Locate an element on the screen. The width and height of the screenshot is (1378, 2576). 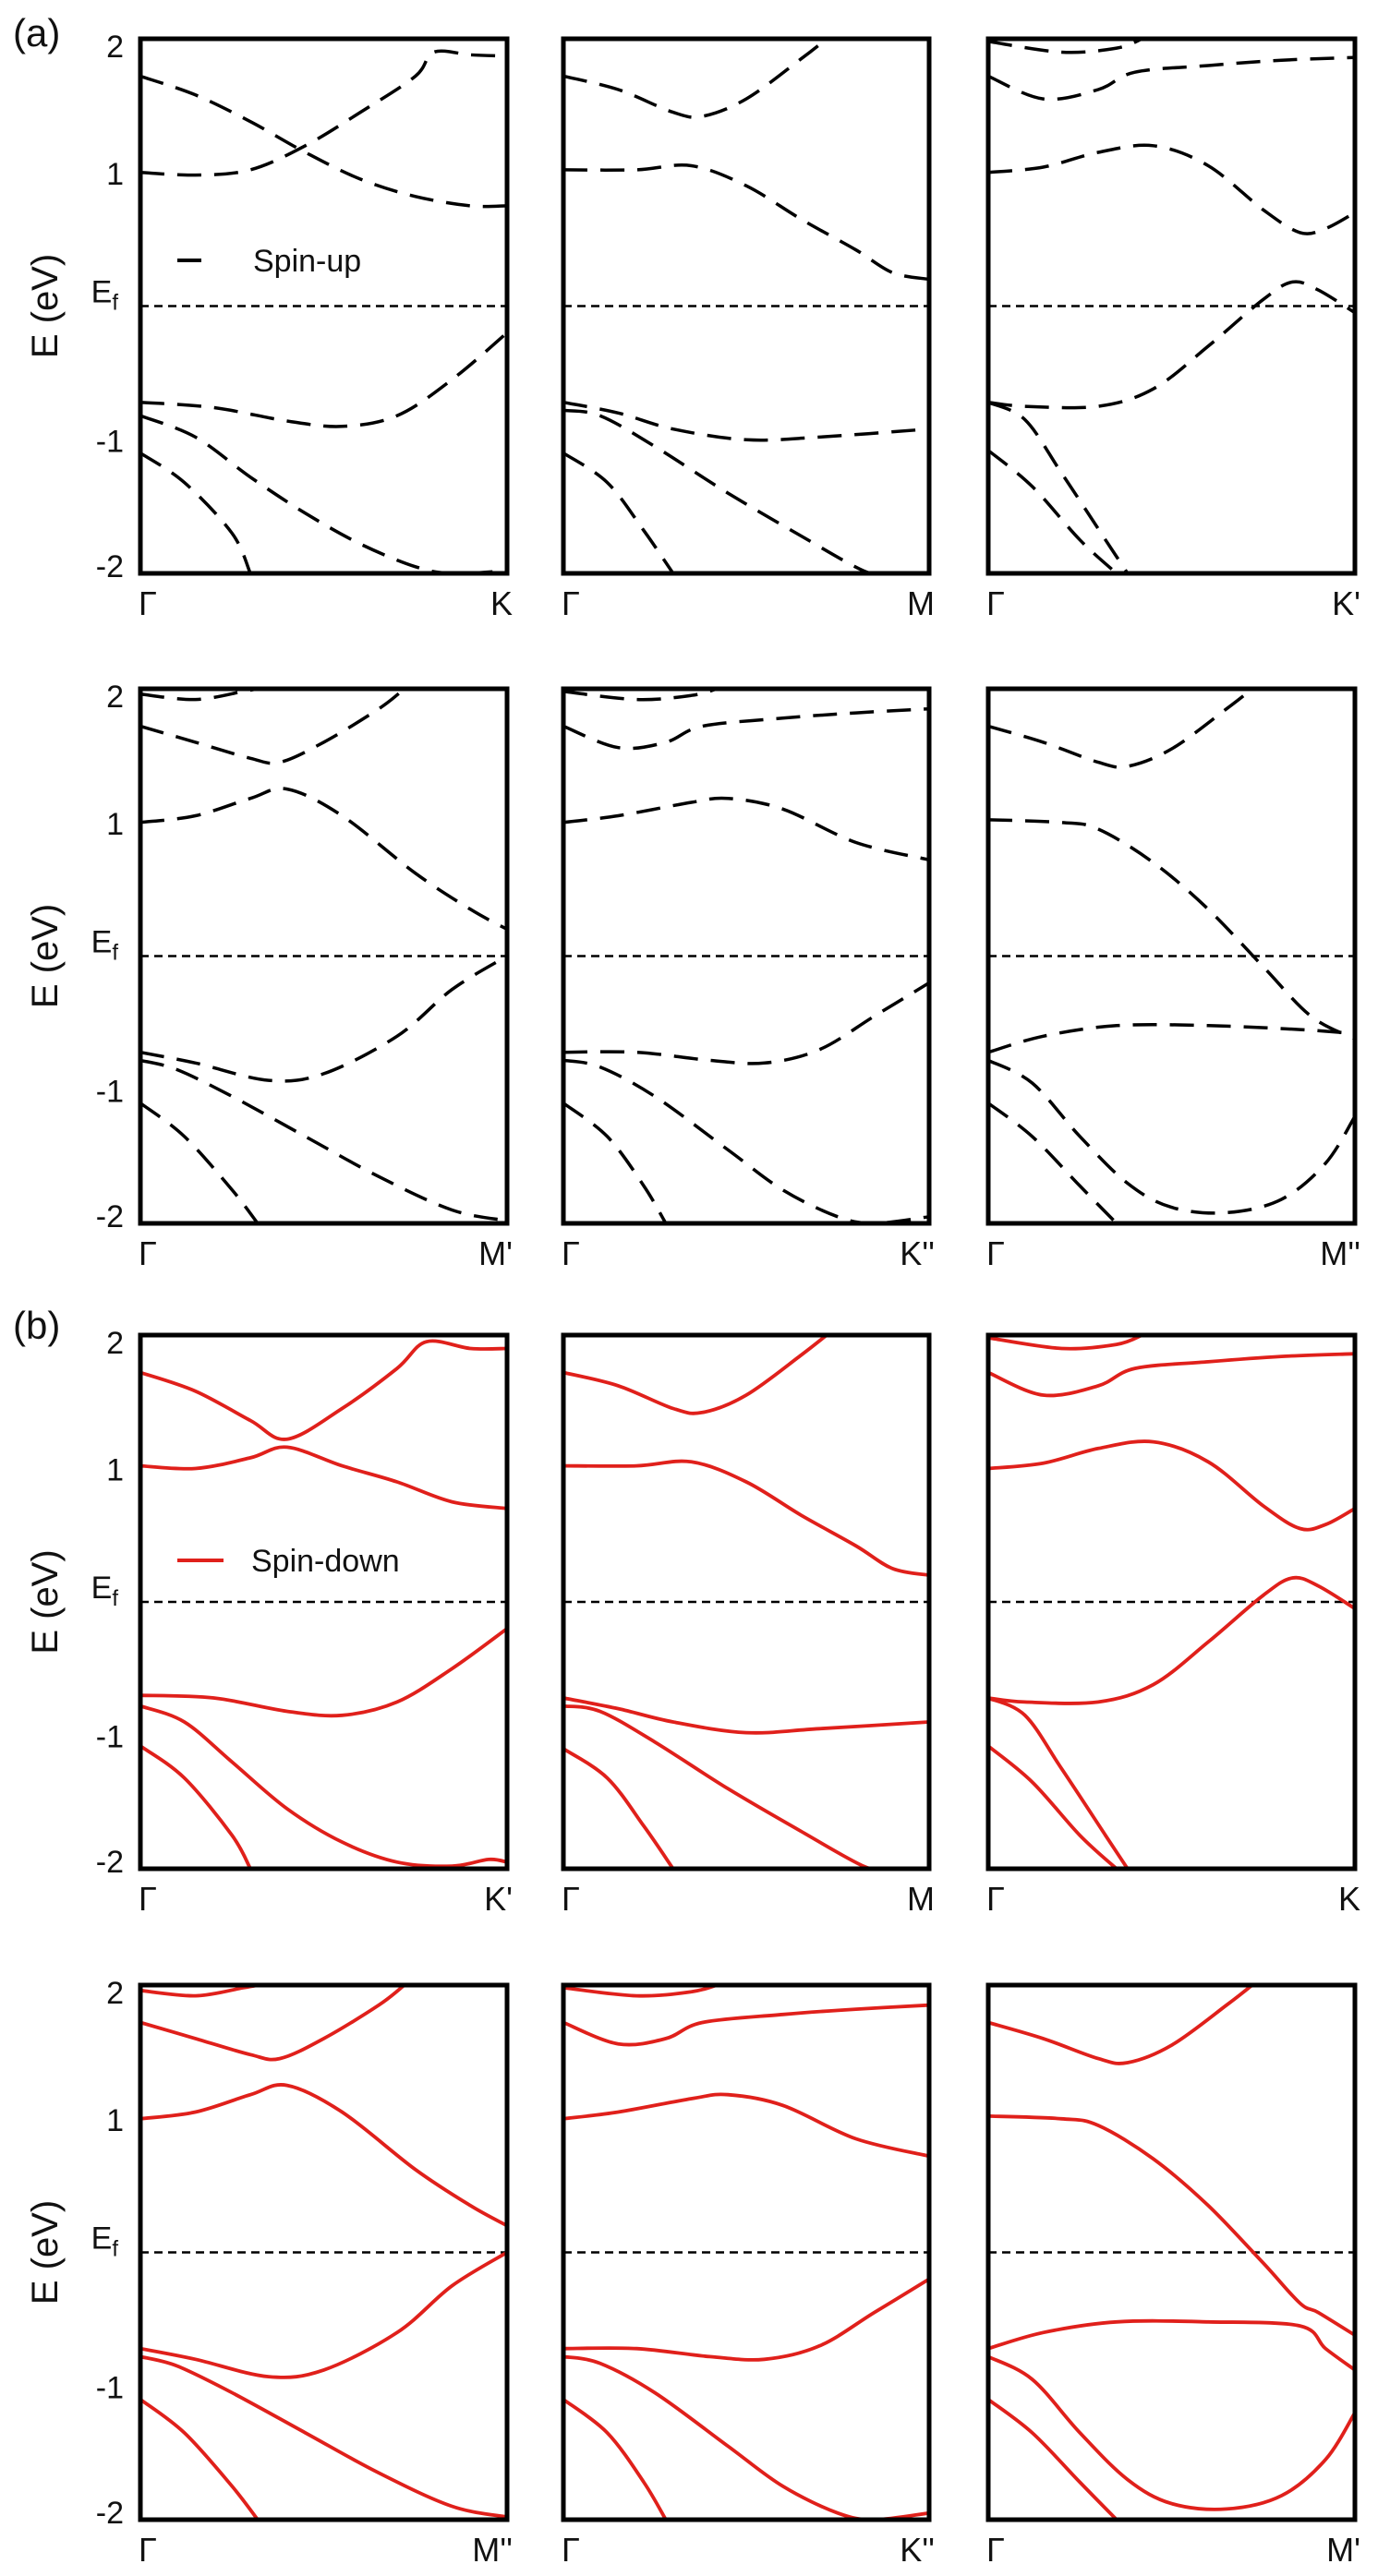
legend: Spin-up is located at coordinates (269, 261).